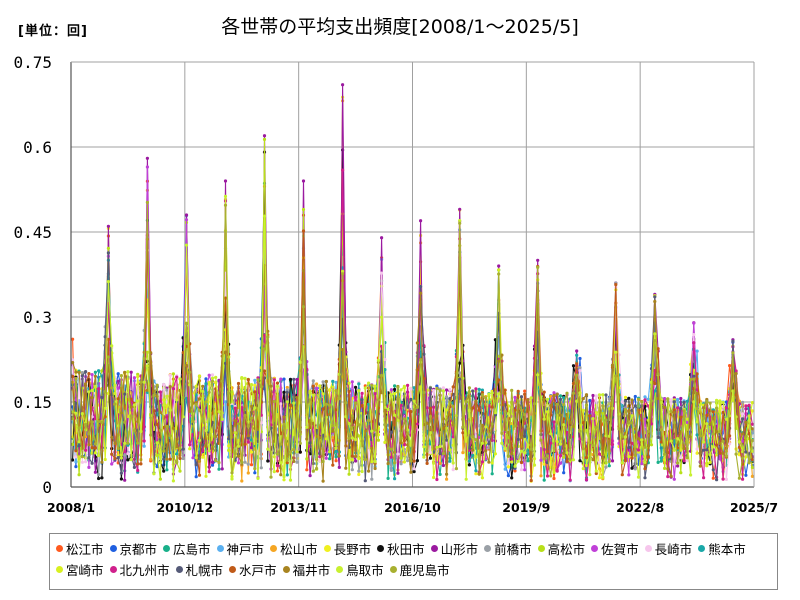 The width and height of the screenshot is (800, 600). What do you see at coordinates (80, 548) in the screenshot?
I see `legend-item: 松江市` at bounding box center [80, 548].